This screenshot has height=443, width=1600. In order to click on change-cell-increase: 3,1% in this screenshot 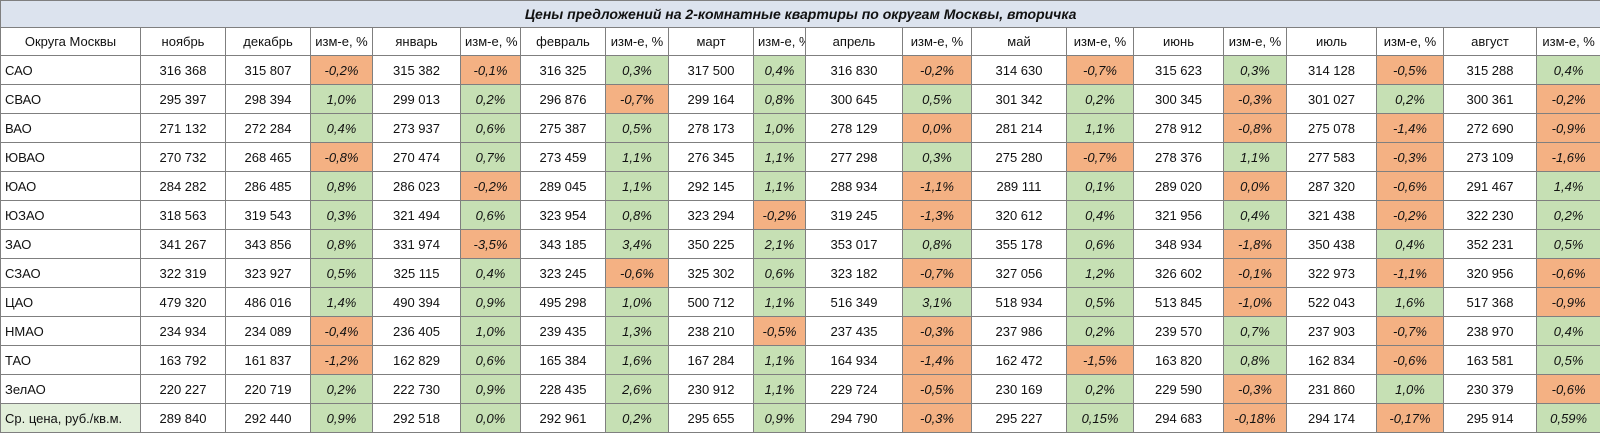, I will do `click(937, 302)`.